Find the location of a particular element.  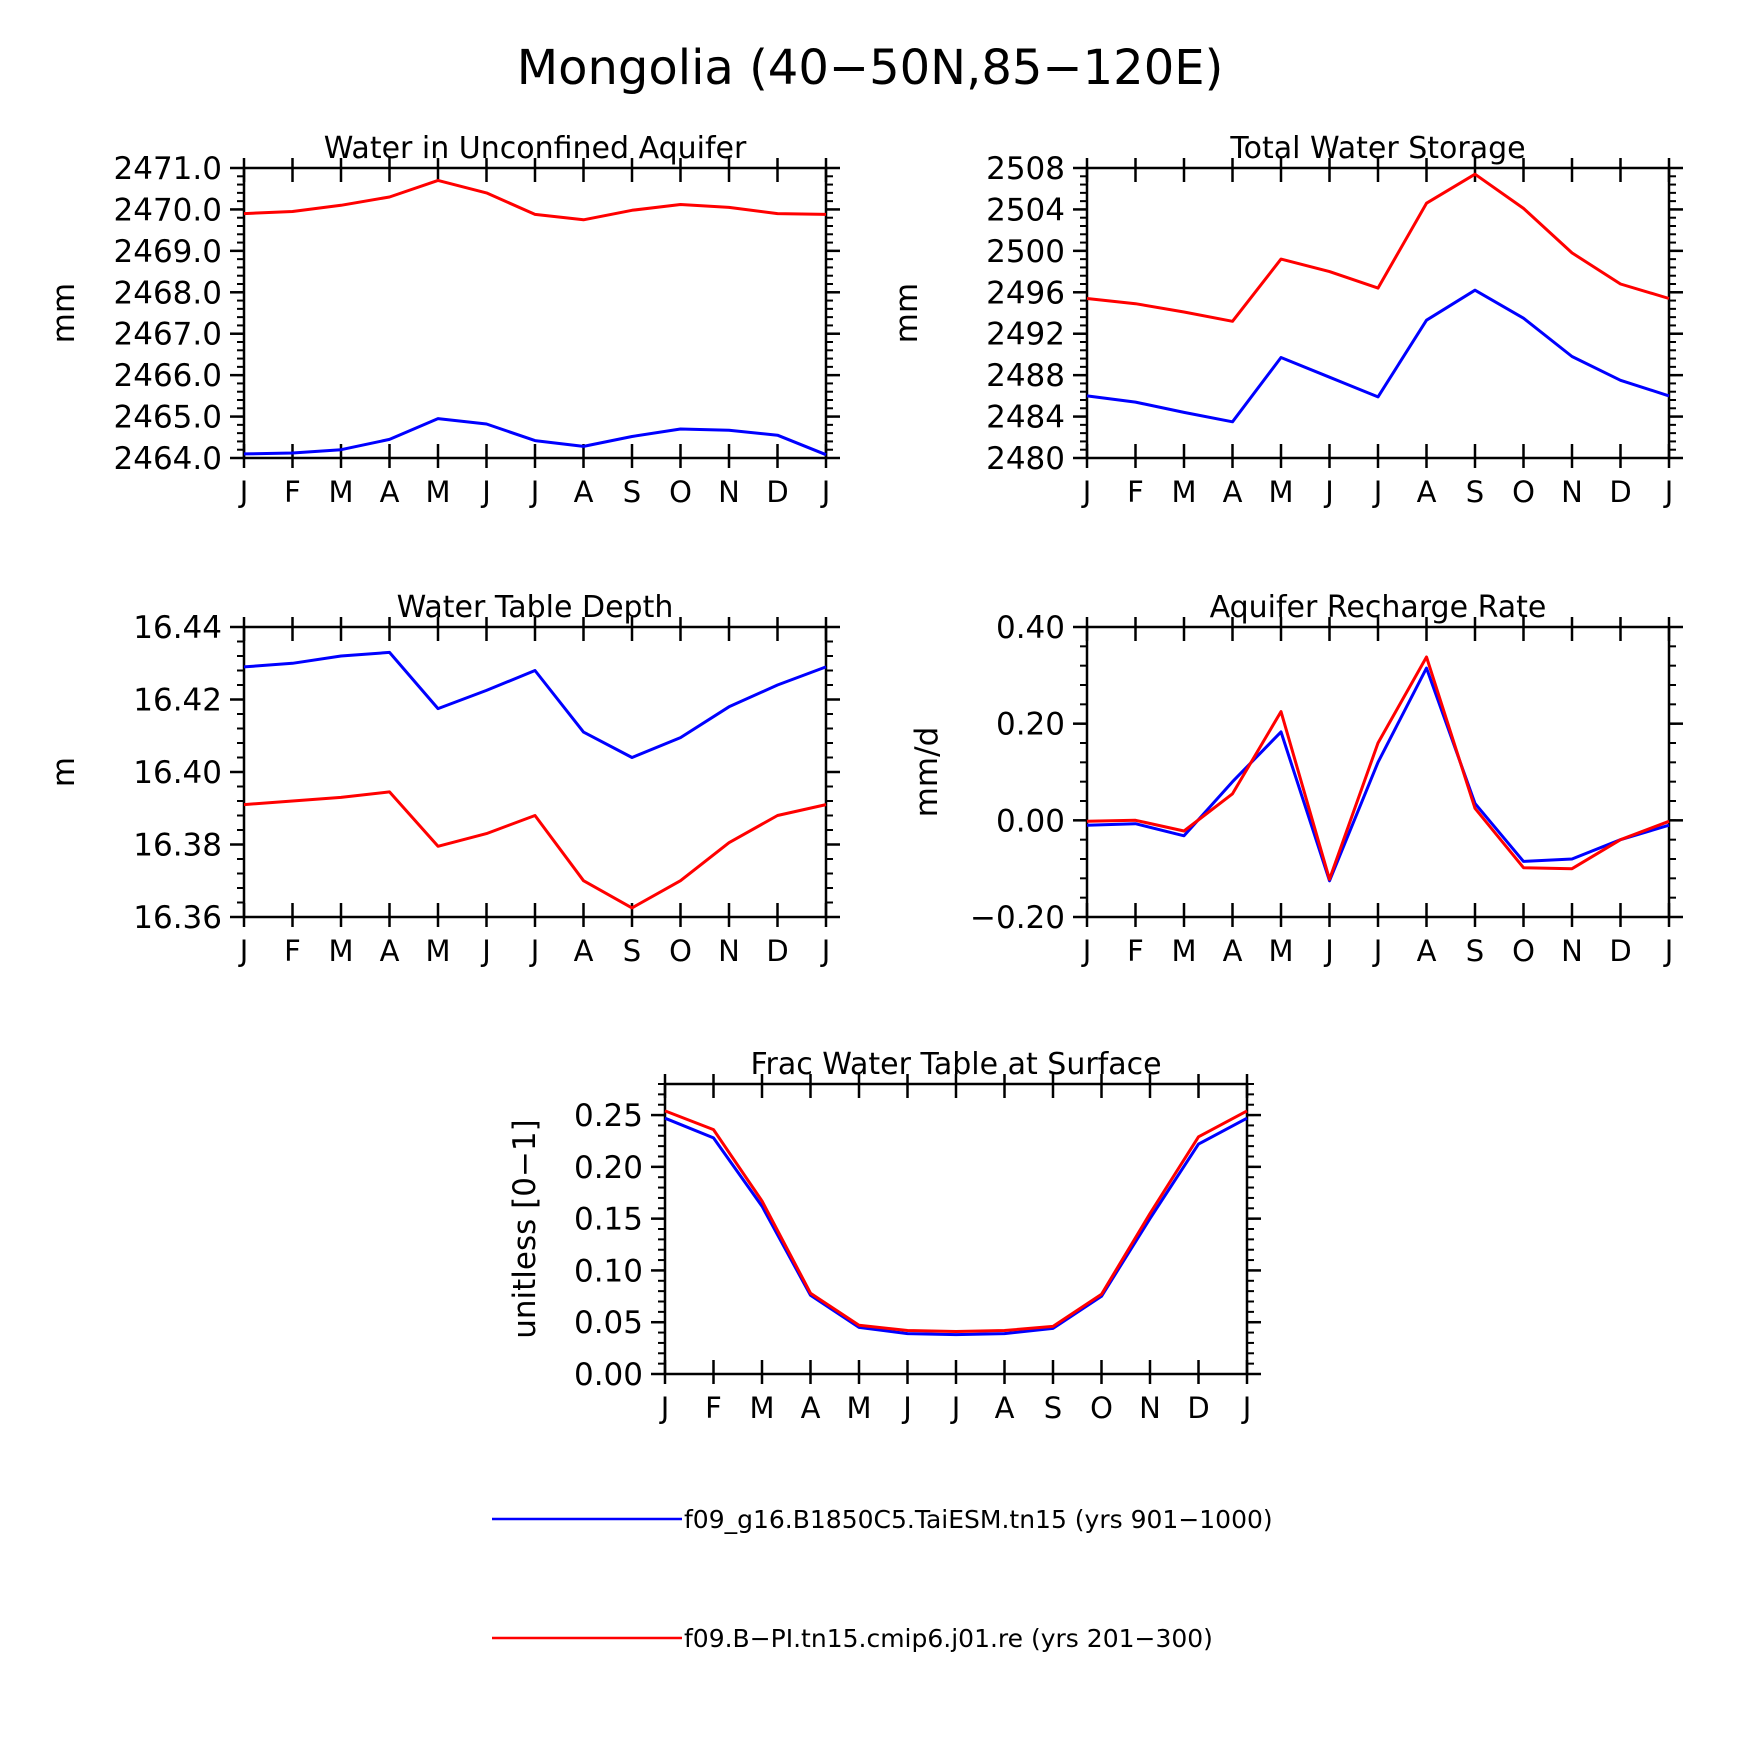

y-tick-label: 0.40 is located at coordinates (1030, 628).